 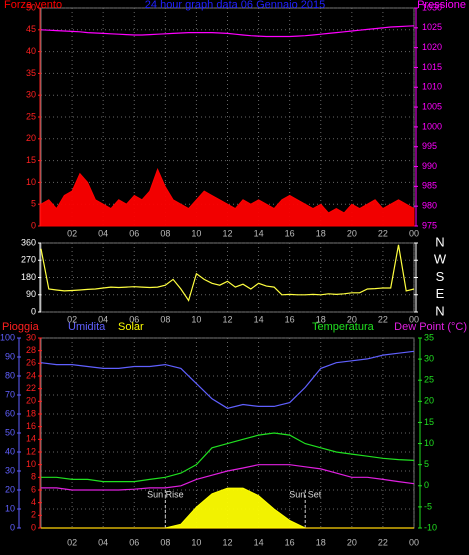 What do you see at coordinates (31, 160) in the screenshot?
I see `y-tick-label: 15` at bounding box center [31, 160].